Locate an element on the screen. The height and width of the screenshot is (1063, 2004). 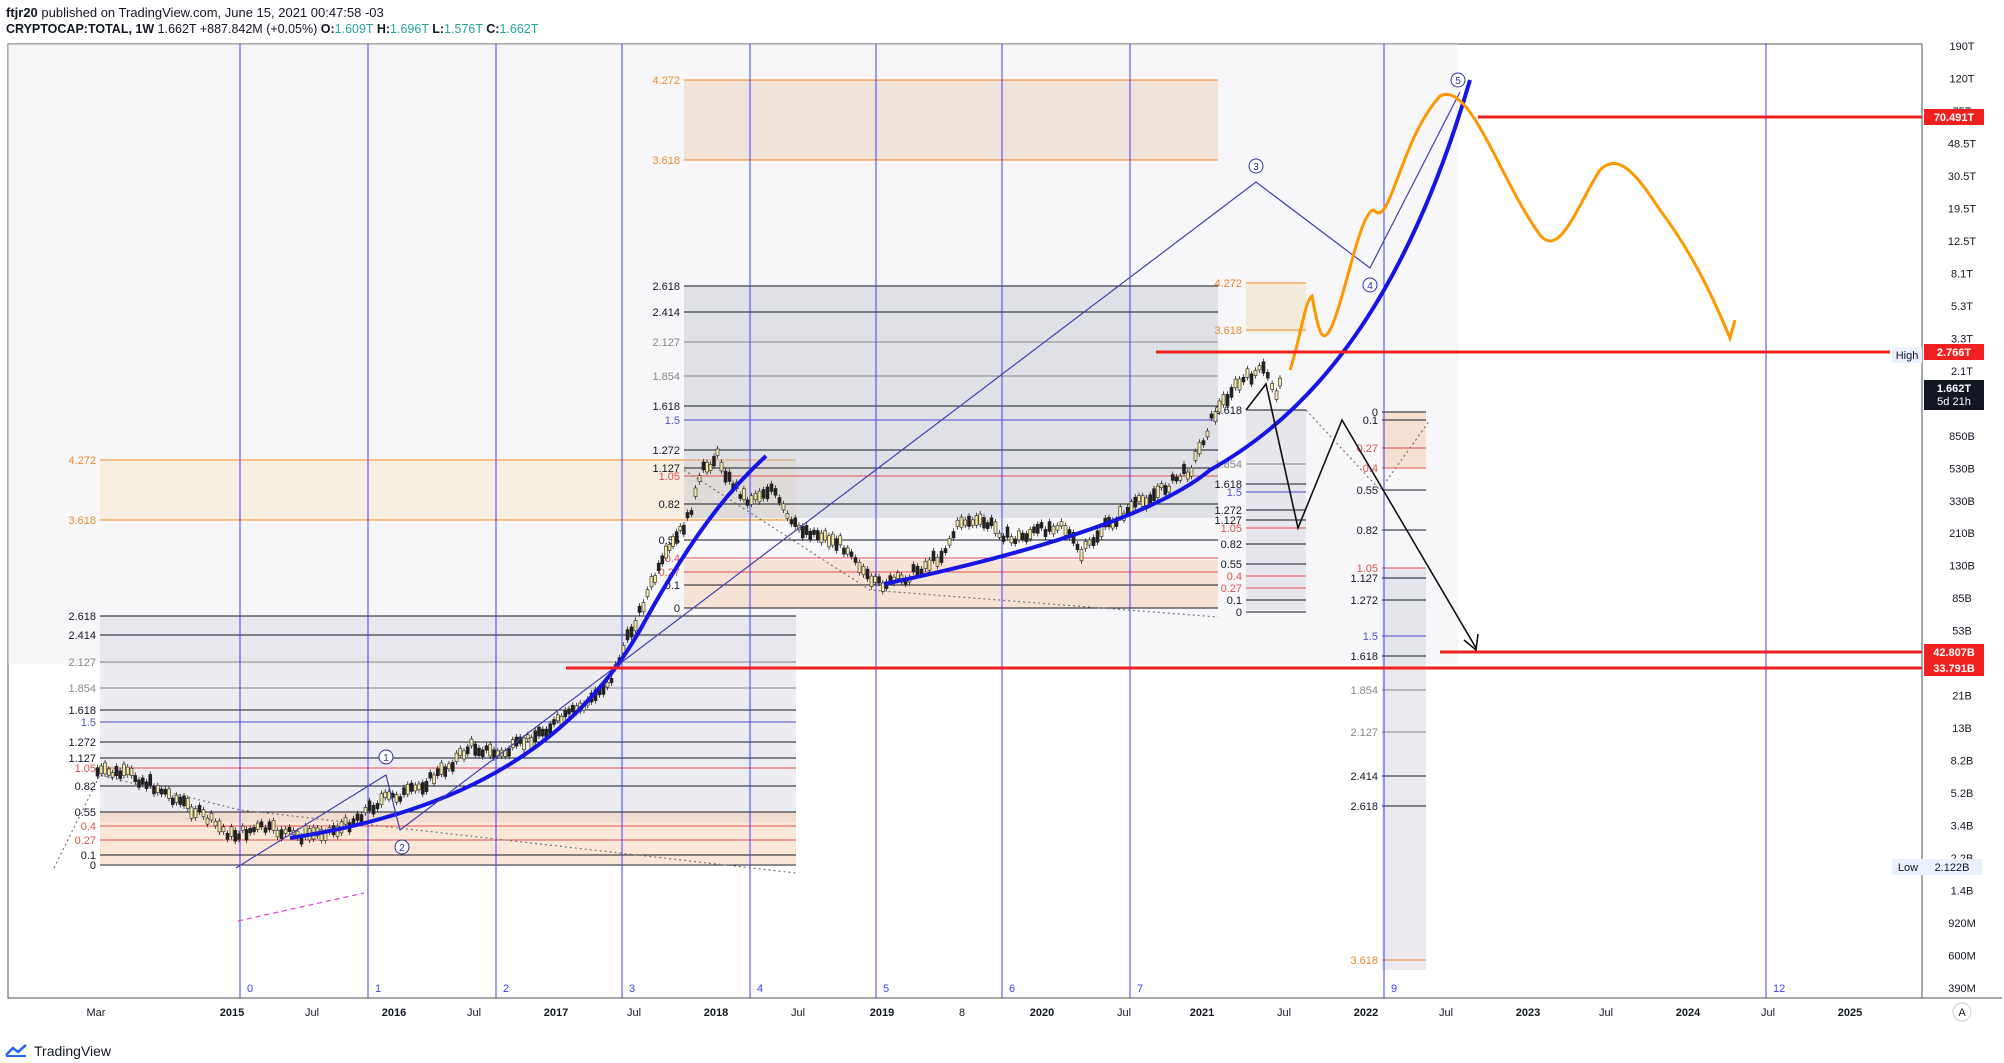
price-tag-42b: 42.807B is located at coordinates (1954, 653).